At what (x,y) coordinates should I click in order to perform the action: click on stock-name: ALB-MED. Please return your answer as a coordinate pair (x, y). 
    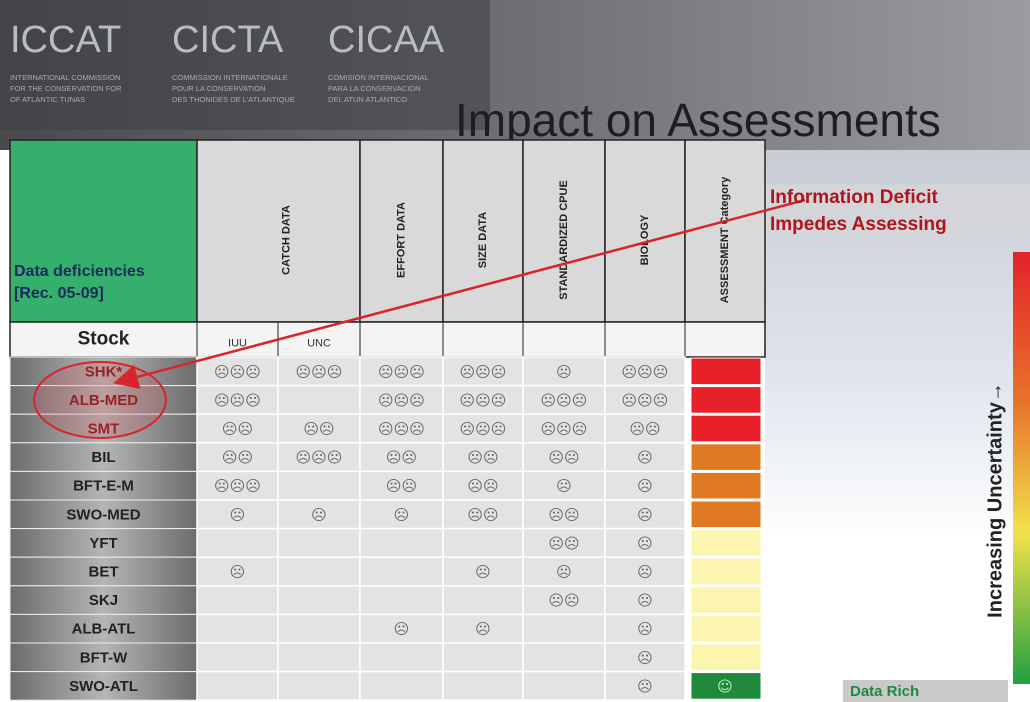
    Looking at the image, I should click on (103, 400).